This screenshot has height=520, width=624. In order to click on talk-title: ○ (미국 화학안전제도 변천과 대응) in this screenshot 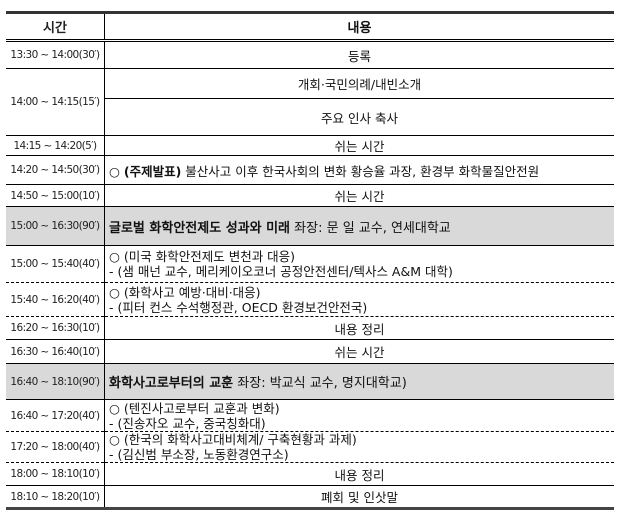, I will do `click(202, 256)`.